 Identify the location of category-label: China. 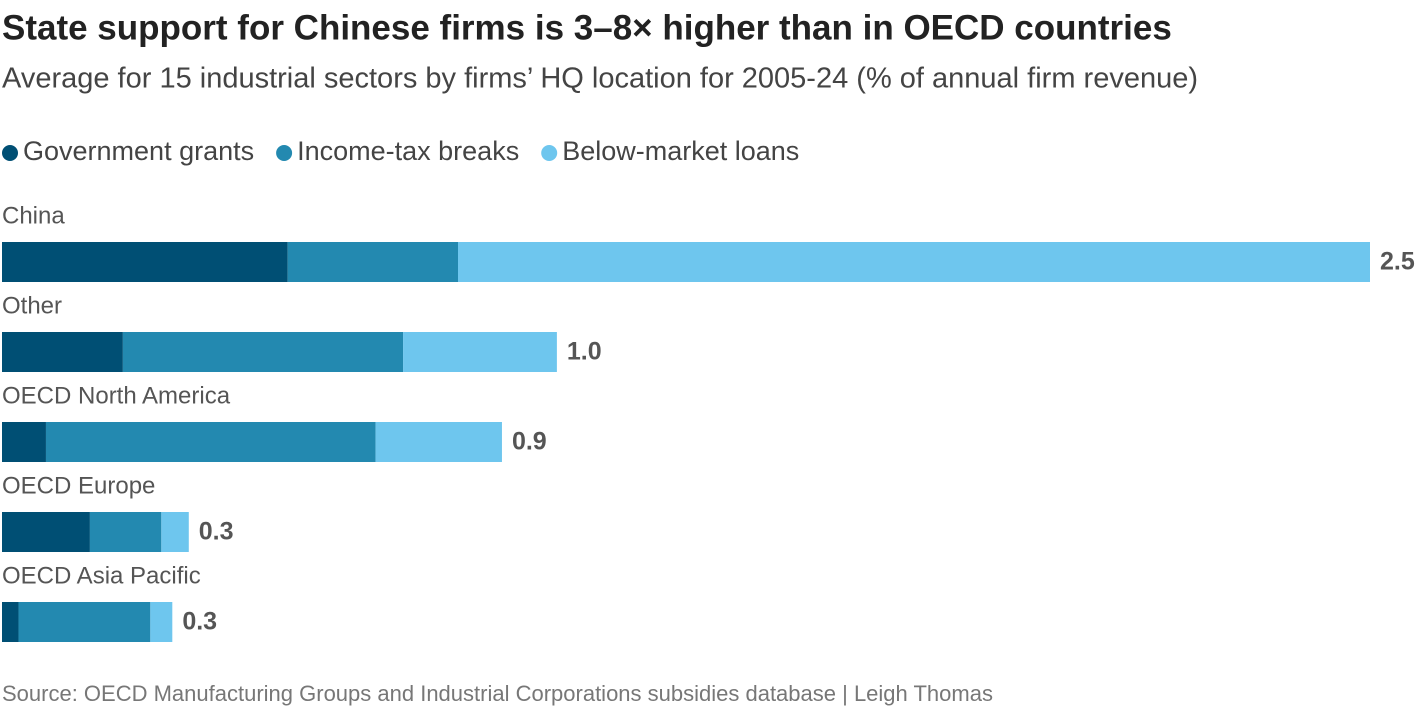
(33, 215).